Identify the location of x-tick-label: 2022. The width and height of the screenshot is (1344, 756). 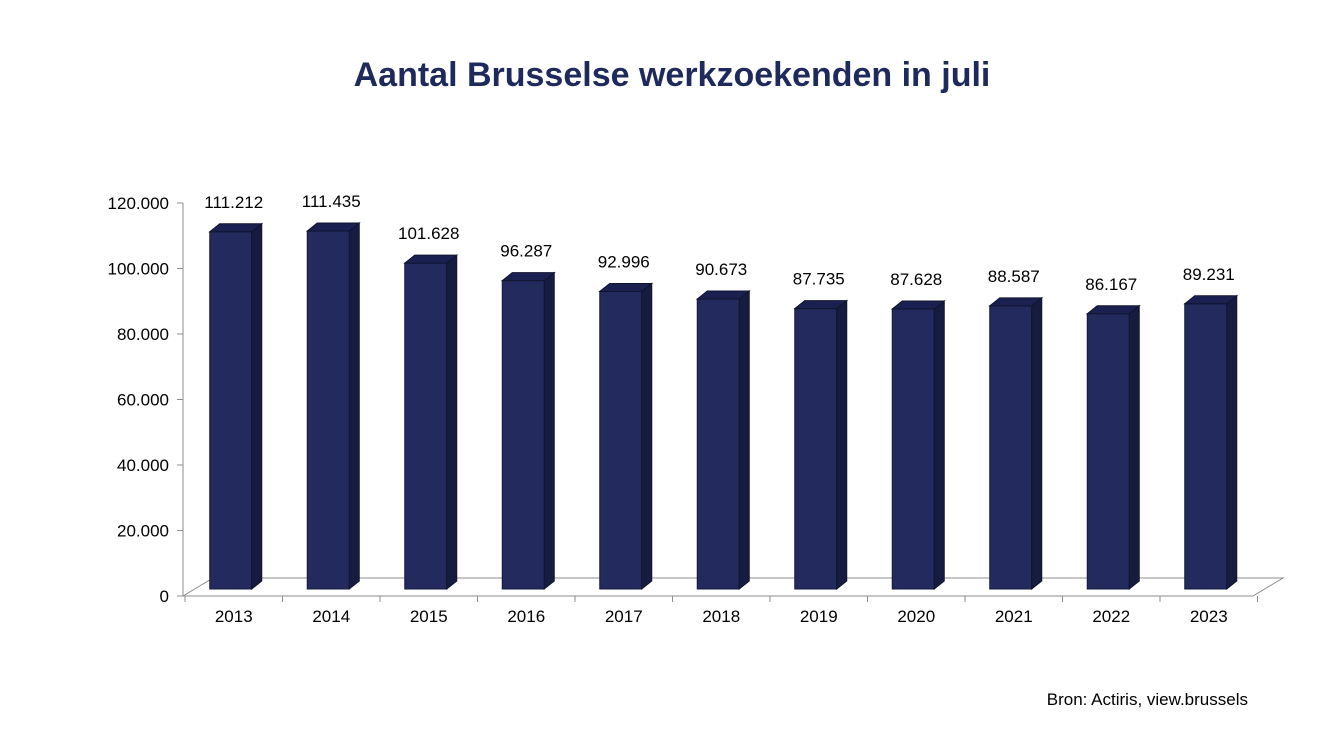
(1111, 616).